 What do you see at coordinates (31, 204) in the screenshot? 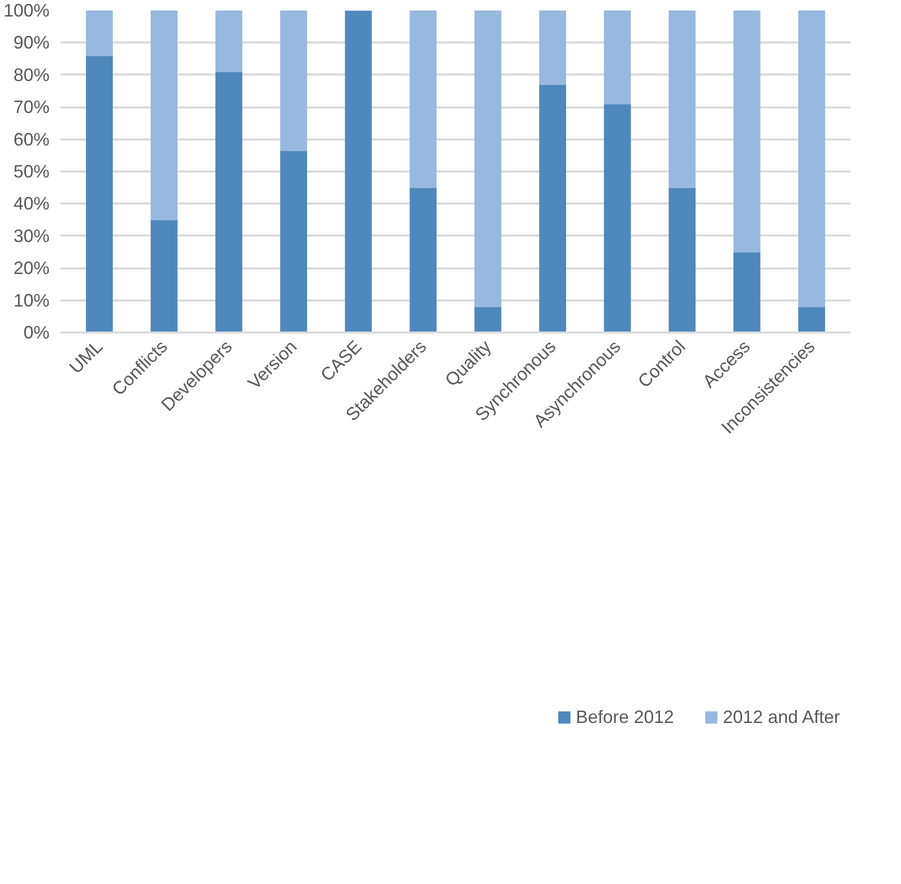
I see `y-tick-label: 40%` at bounding box center [31, 204].